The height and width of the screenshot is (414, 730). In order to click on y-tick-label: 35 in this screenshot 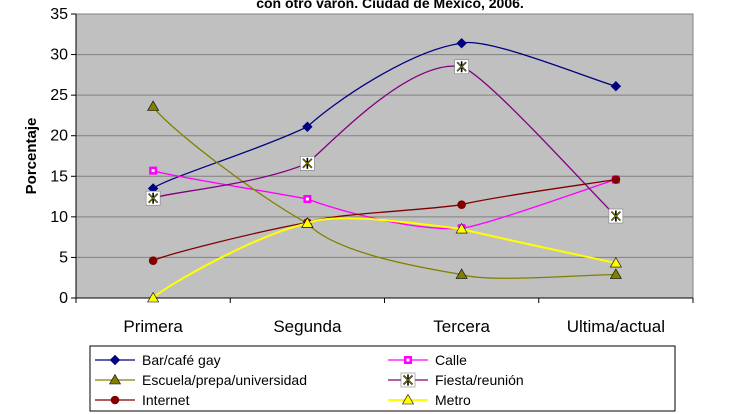, I will do `click(59, 14)`.